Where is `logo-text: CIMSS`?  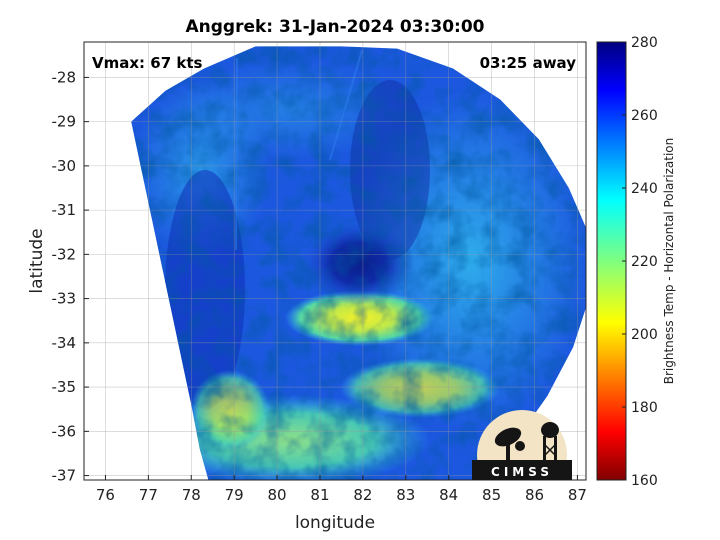
logo-text: CIMSS is located at coordinates (522, 472).